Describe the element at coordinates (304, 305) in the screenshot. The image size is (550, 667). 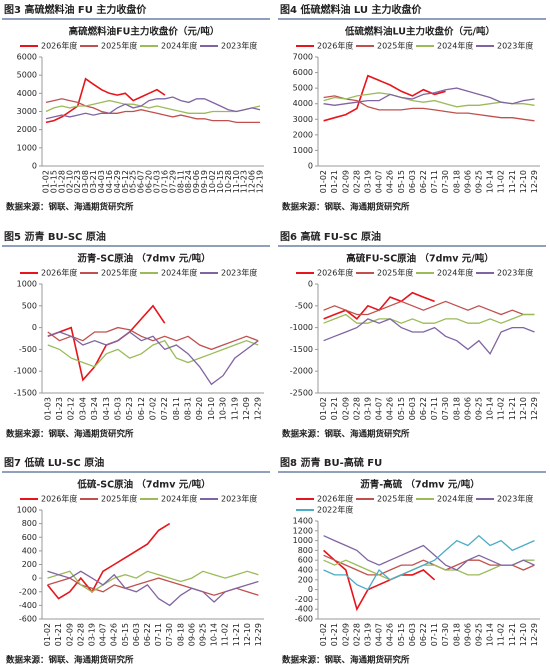
I see `y-tick-label: -500` at that location.